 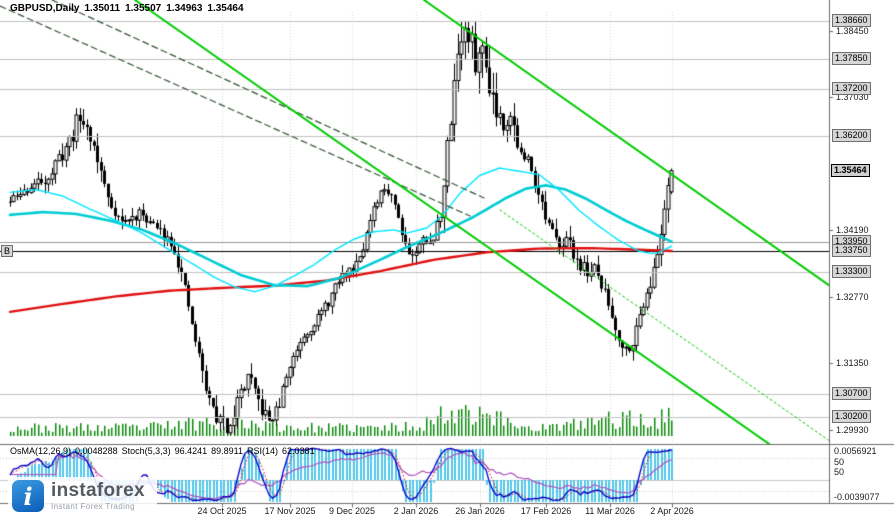 I want to click on stoch-label: Stoch(5,3,3), so click(x=146, y=451).